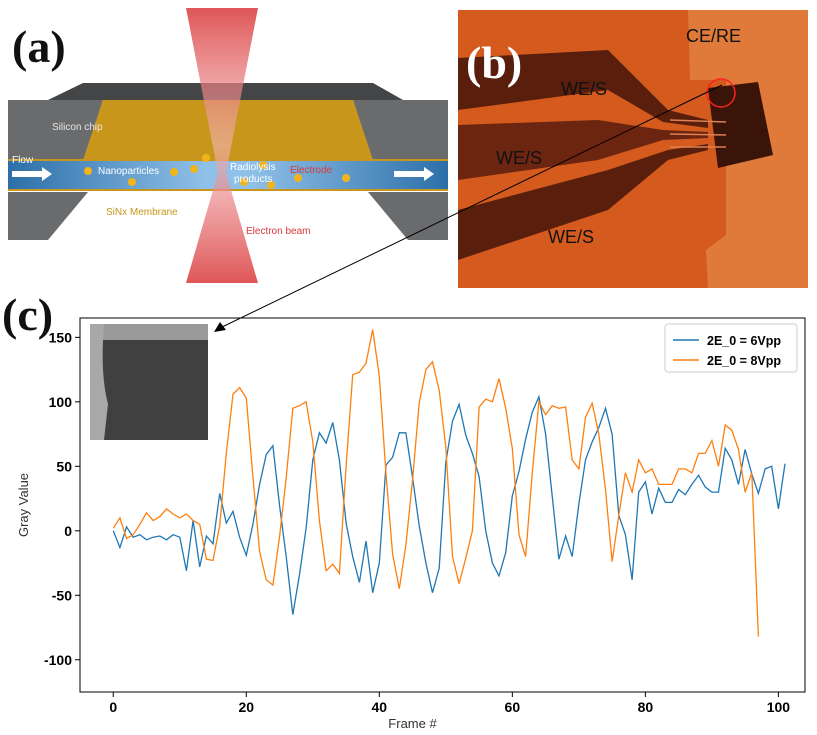 This screenshot has width=817, height=735. I want to click on silicon-chip-left-bottom, so click(48, 216).